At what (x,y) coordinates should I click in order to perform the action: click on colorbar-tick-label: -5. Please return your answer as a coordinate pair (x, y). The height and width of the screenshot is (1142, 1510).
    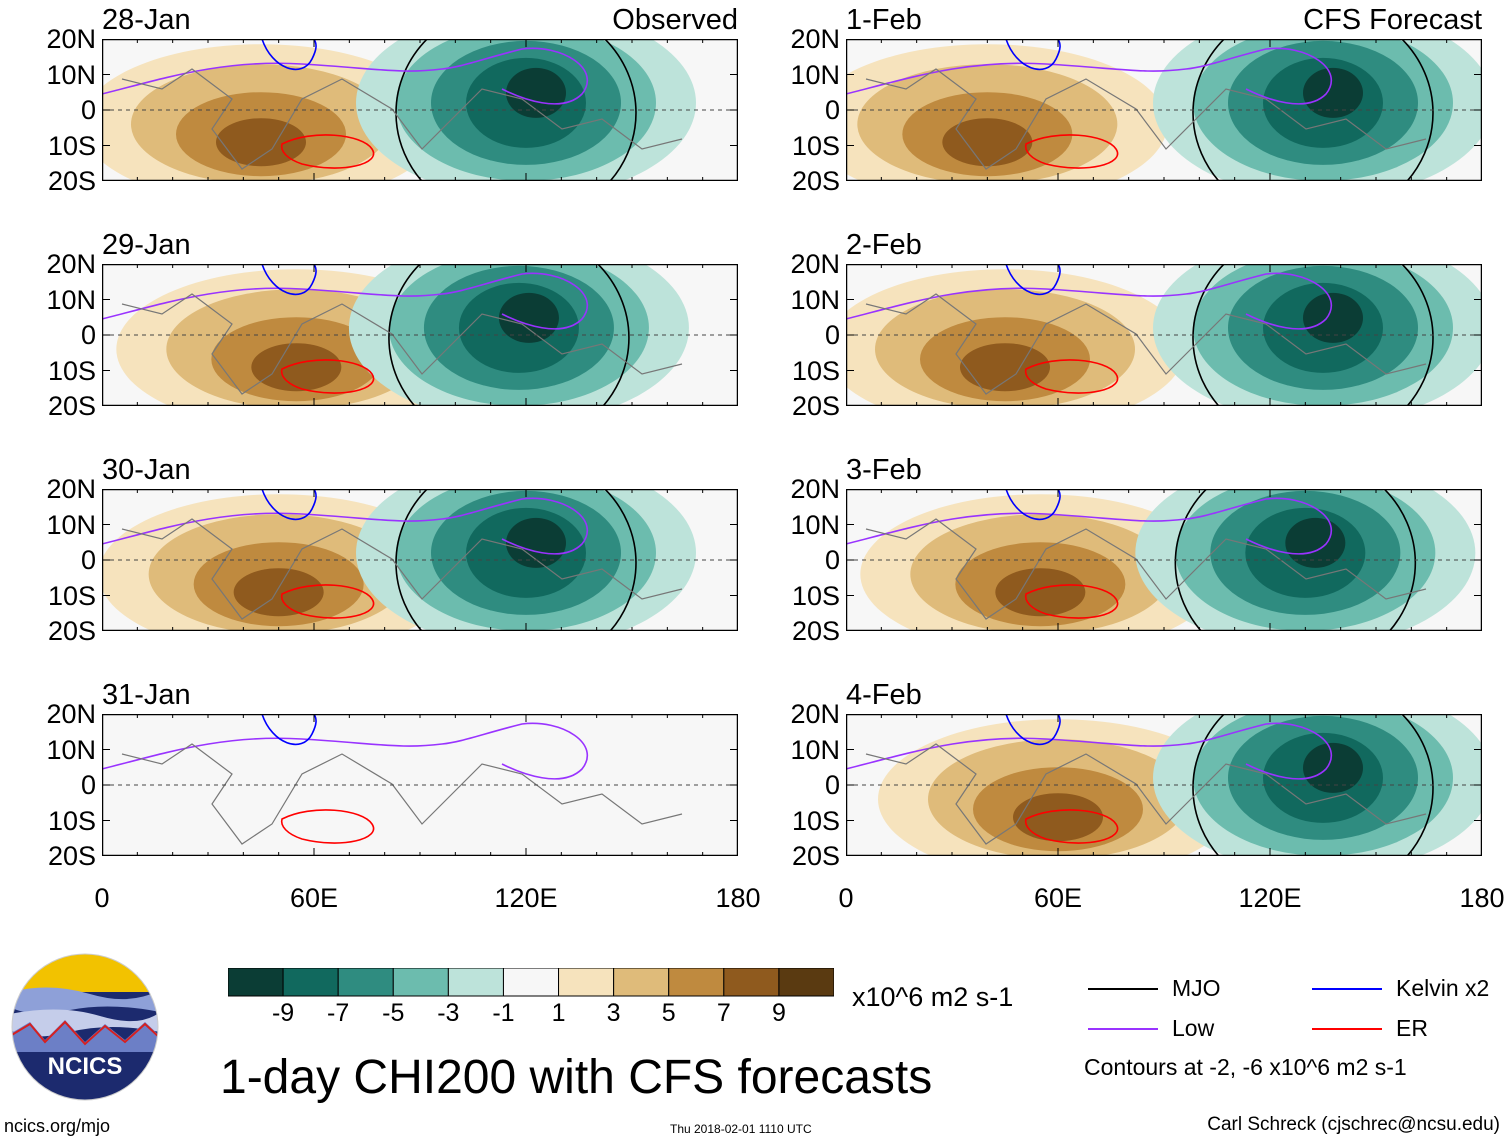
    Looking at the image, I should click on (393, 1013).